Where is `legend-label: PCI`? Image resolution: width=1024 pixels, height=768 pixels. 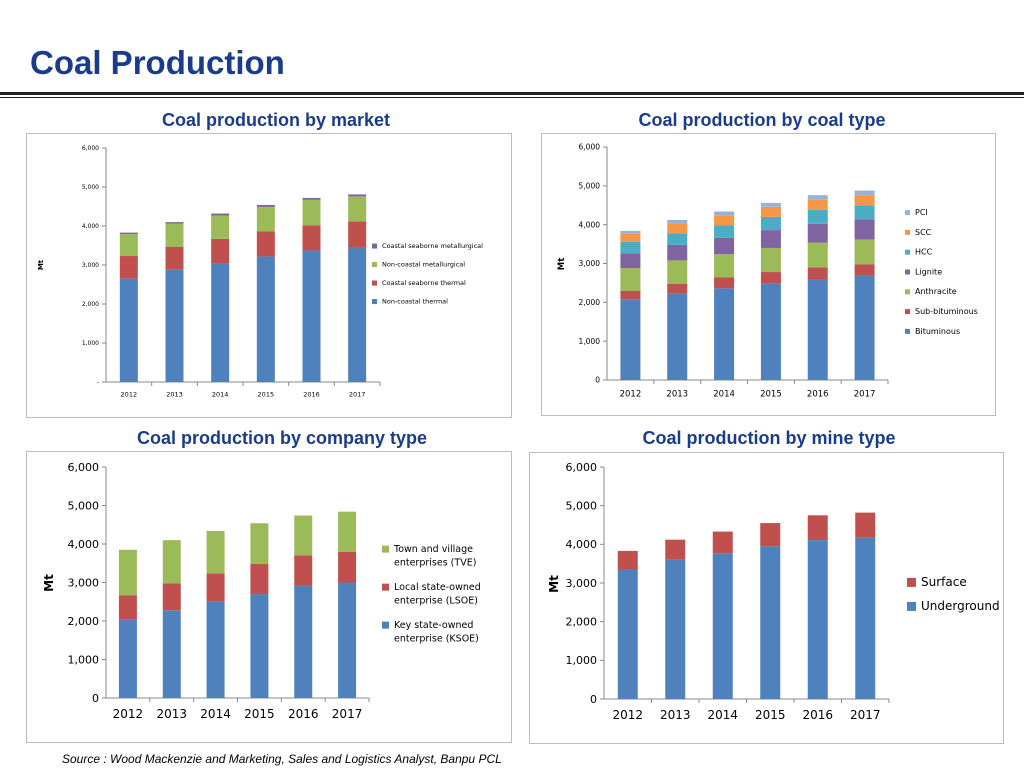
legend-label: PCI is located at coordinates (921, 212).